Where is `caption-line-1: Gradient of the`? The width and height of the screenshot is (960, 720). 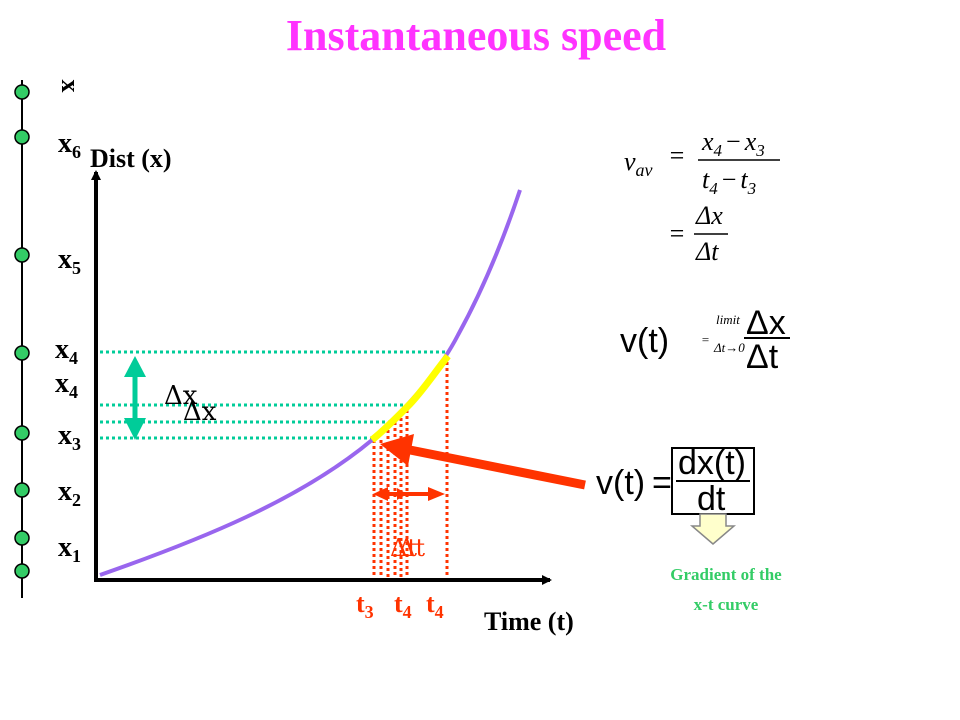
caption-line-1: Gradient of the is located at coordinates (726, 574).